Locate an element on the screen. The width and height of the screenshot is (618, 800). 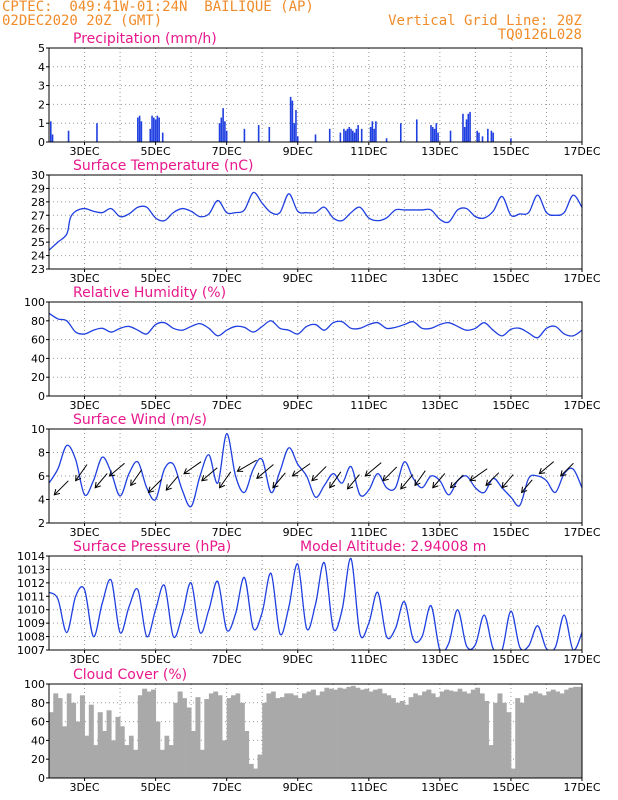
y-tick-label: 28 is located at coordinates (38, 202).